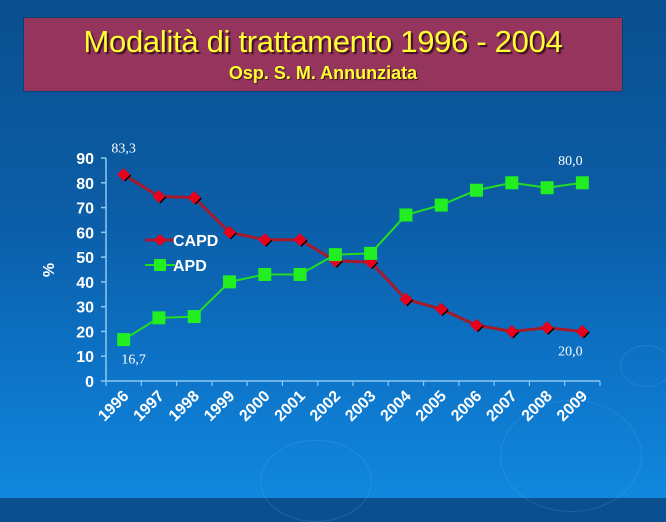 The width and height of the screenshot is (666, 522). I want to click on chart-legend: CAPD APD, so click(181, 254).